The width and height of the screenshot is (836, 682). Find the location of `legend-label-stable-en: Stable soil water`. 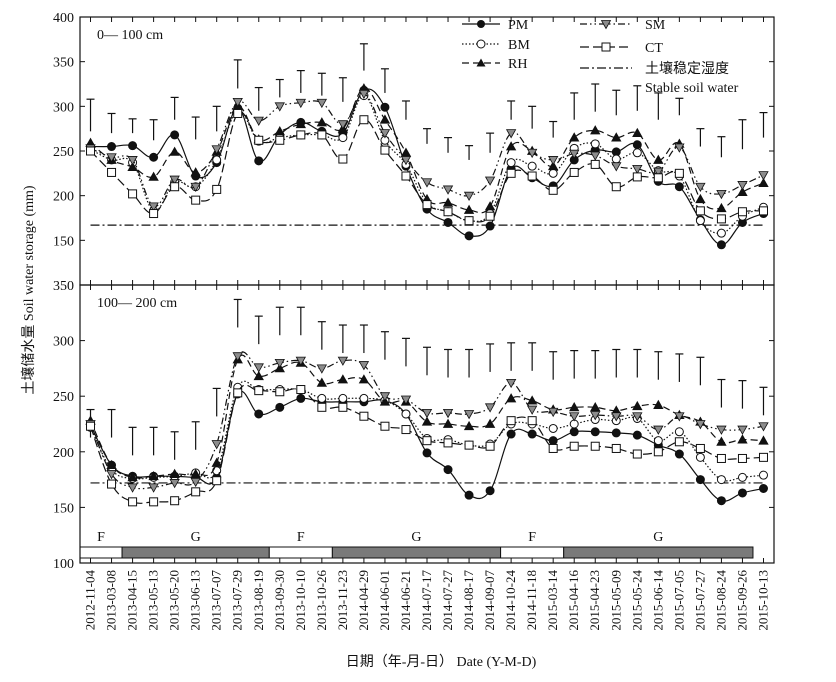

legend-label-stable-en: Stable soil water is located at coordinates (692, 88).